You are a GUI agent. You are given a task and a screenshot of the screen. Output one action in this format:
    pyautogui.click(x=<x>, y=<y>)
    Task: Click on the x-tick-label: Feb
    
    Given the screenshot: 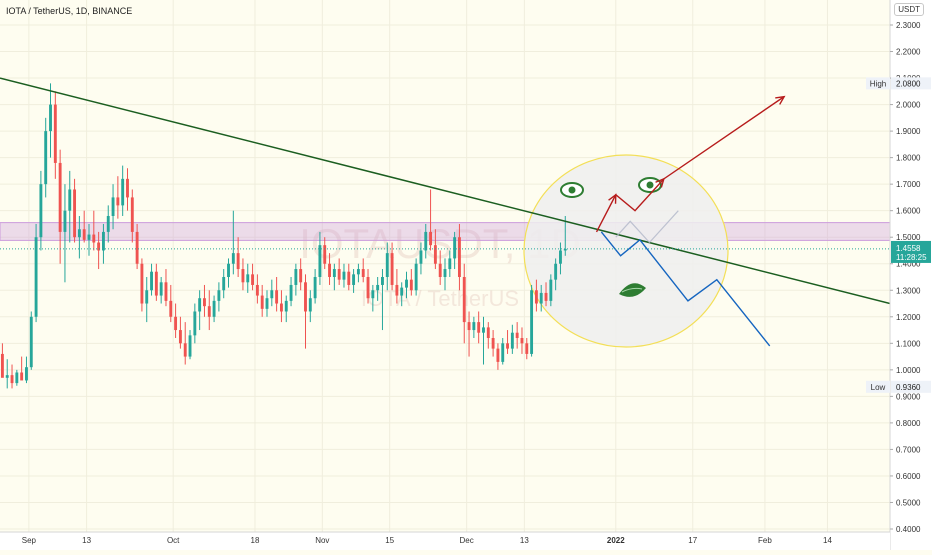 What is the action you would take?
    pyautogui.click(x=765, y=540)
    